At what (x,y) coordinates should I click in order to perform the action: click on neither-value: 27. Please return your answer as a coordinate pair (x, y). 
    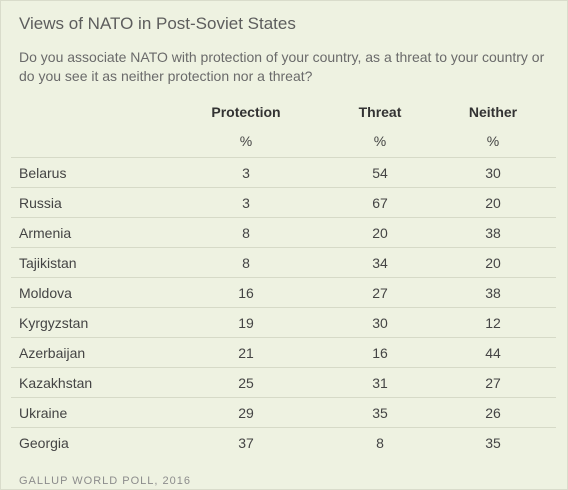
    Looking at the image, I should click on (493, 383).